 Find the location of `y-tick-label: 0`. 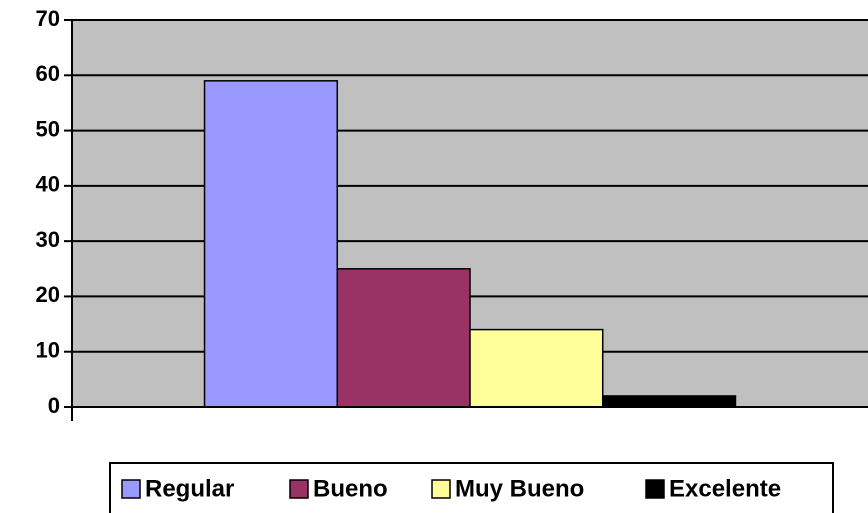

y-tick-label: 0 is located at coordinates (54, 405).